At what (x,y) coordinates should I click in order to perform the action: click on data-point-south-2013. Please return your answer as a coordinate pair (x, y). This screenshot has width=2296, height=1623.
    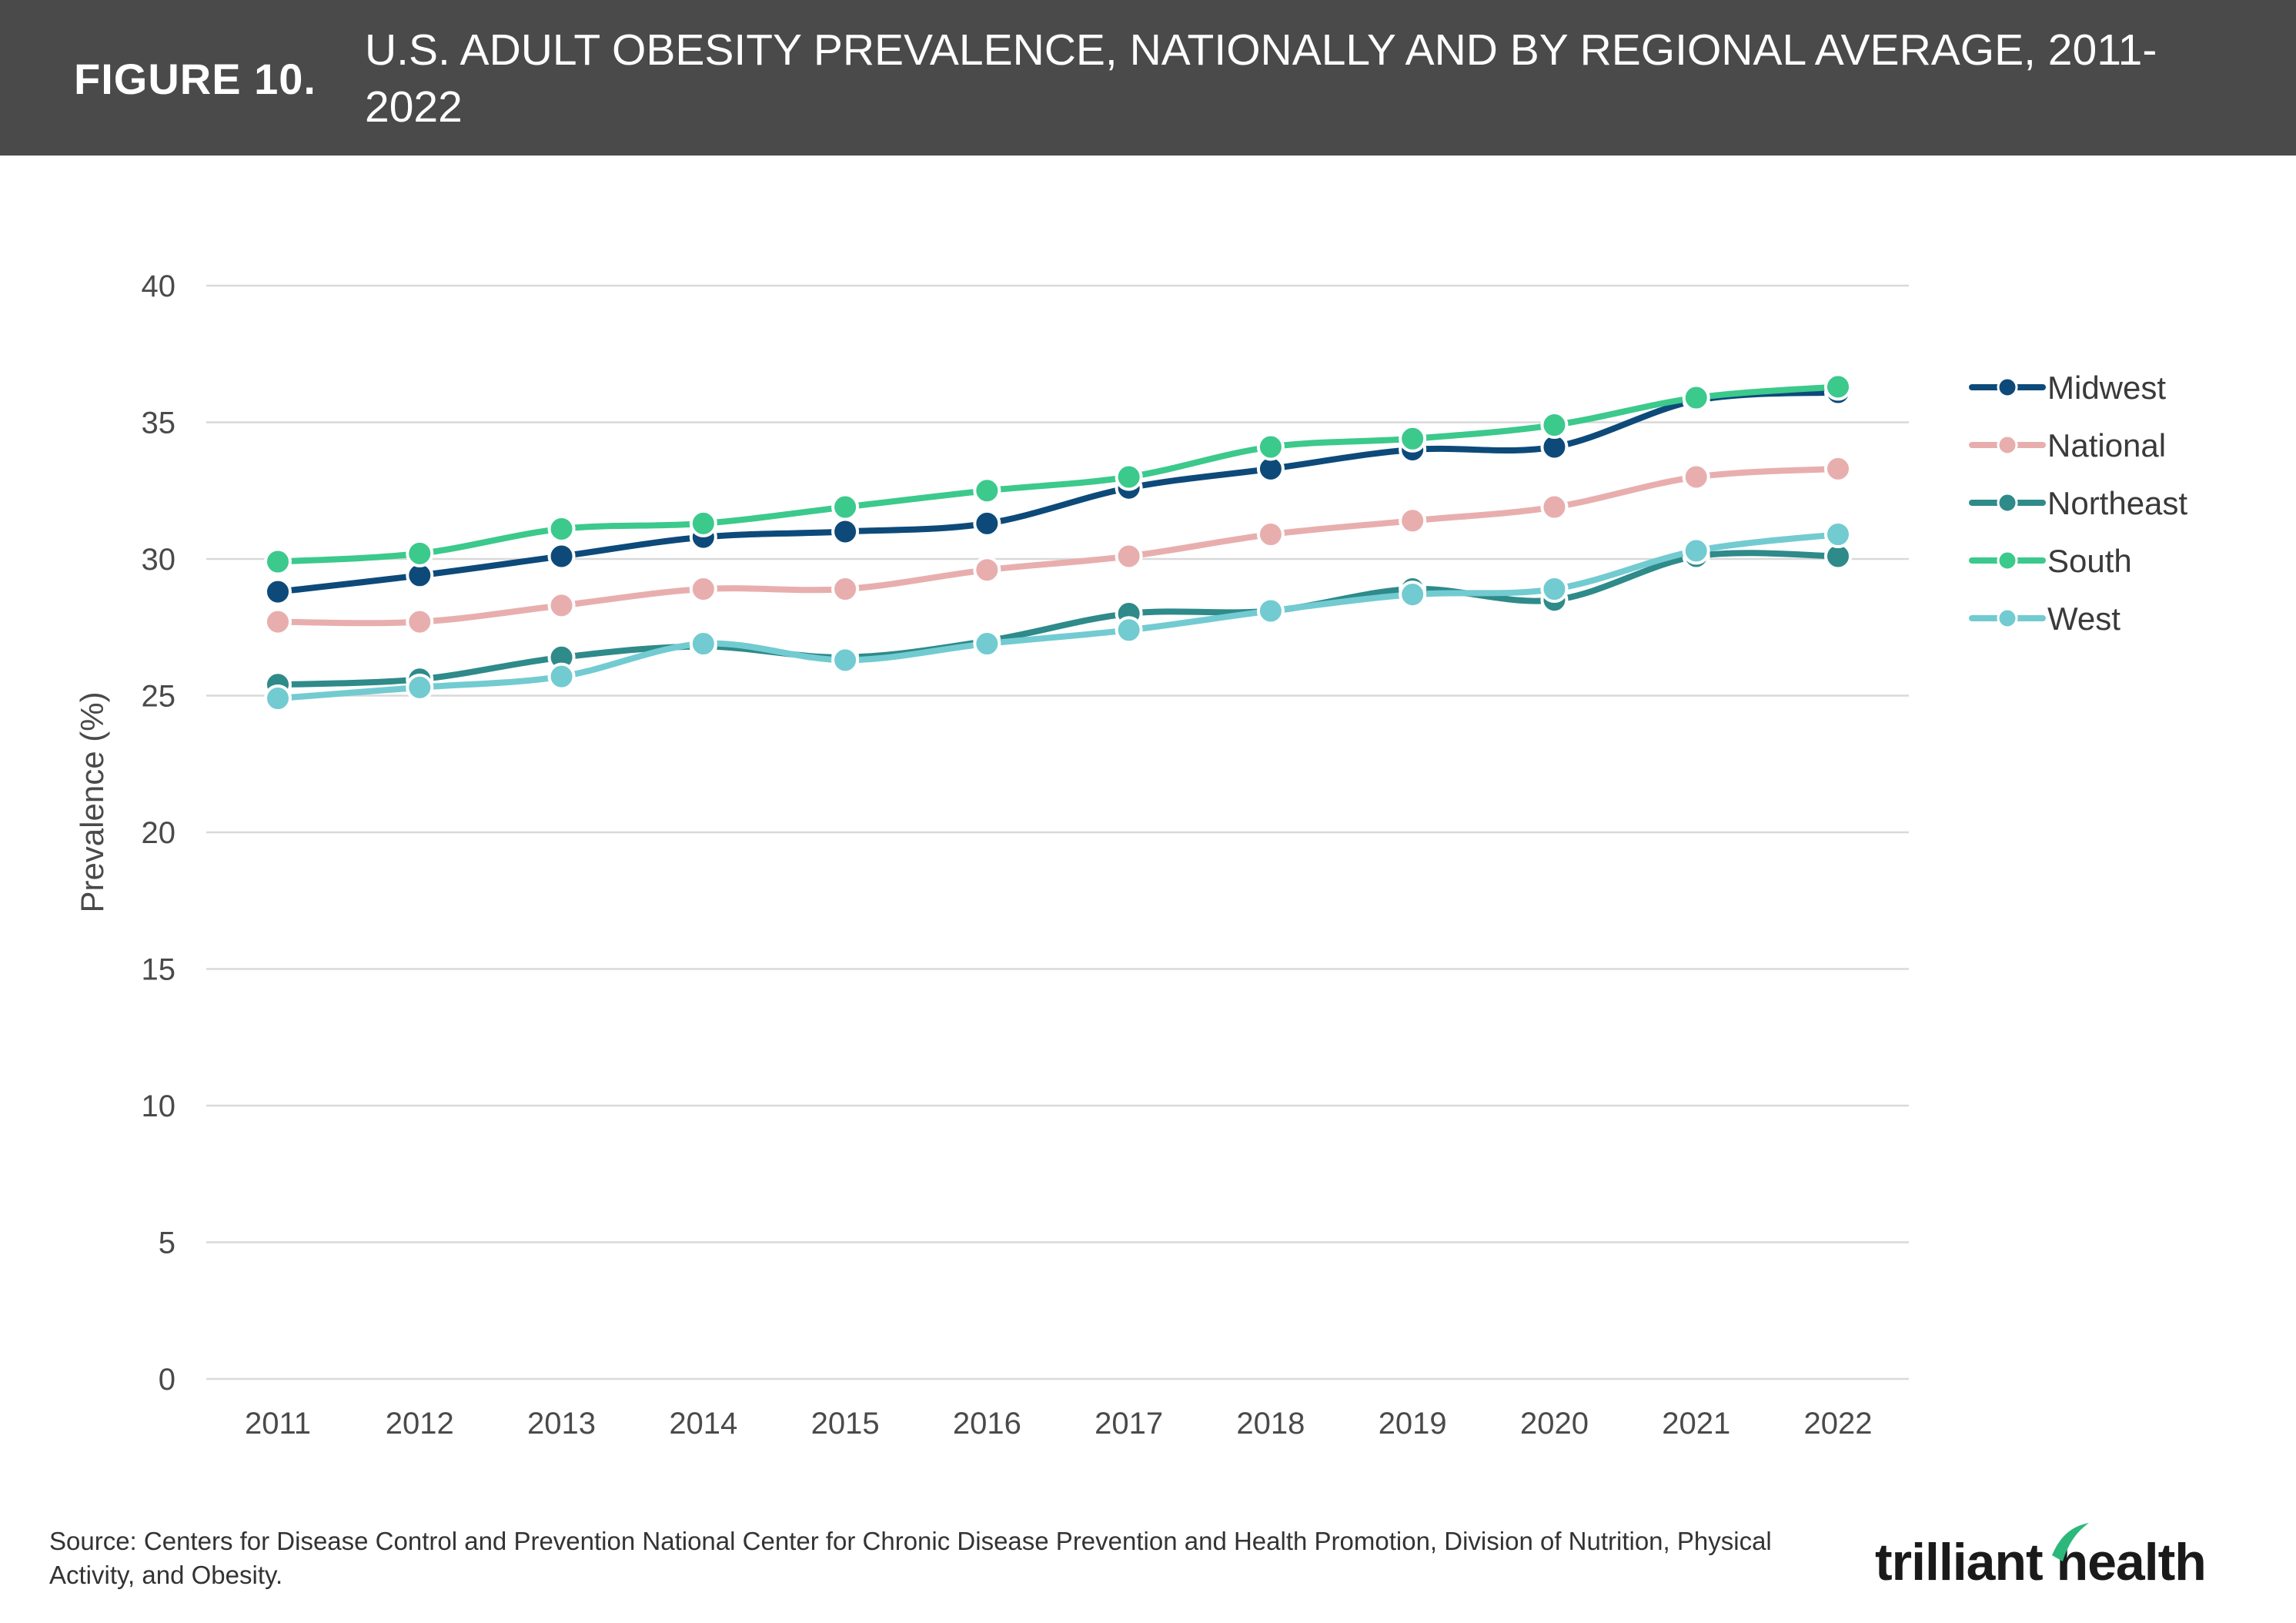
    Looking at the image, I should click on (561, 528).